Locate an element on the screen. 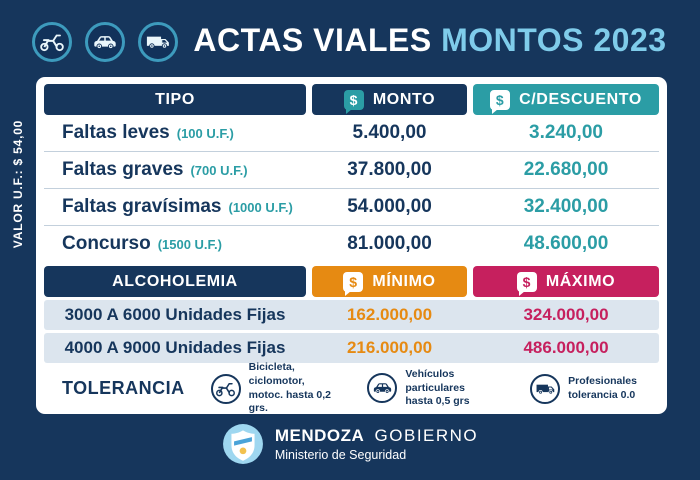 The height and width of the screenshot is (480, 700). header-vehicle-icons is located at coordinates (105, 42).